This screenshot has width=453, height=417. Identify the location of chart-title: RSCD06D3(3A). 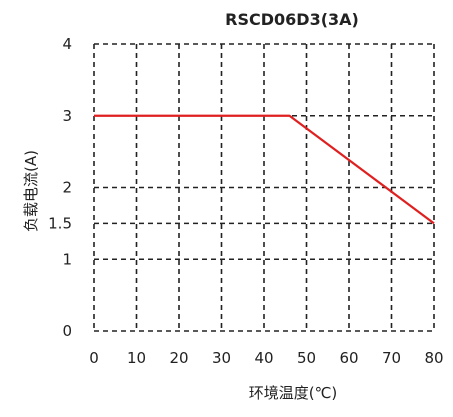
(292, 19).